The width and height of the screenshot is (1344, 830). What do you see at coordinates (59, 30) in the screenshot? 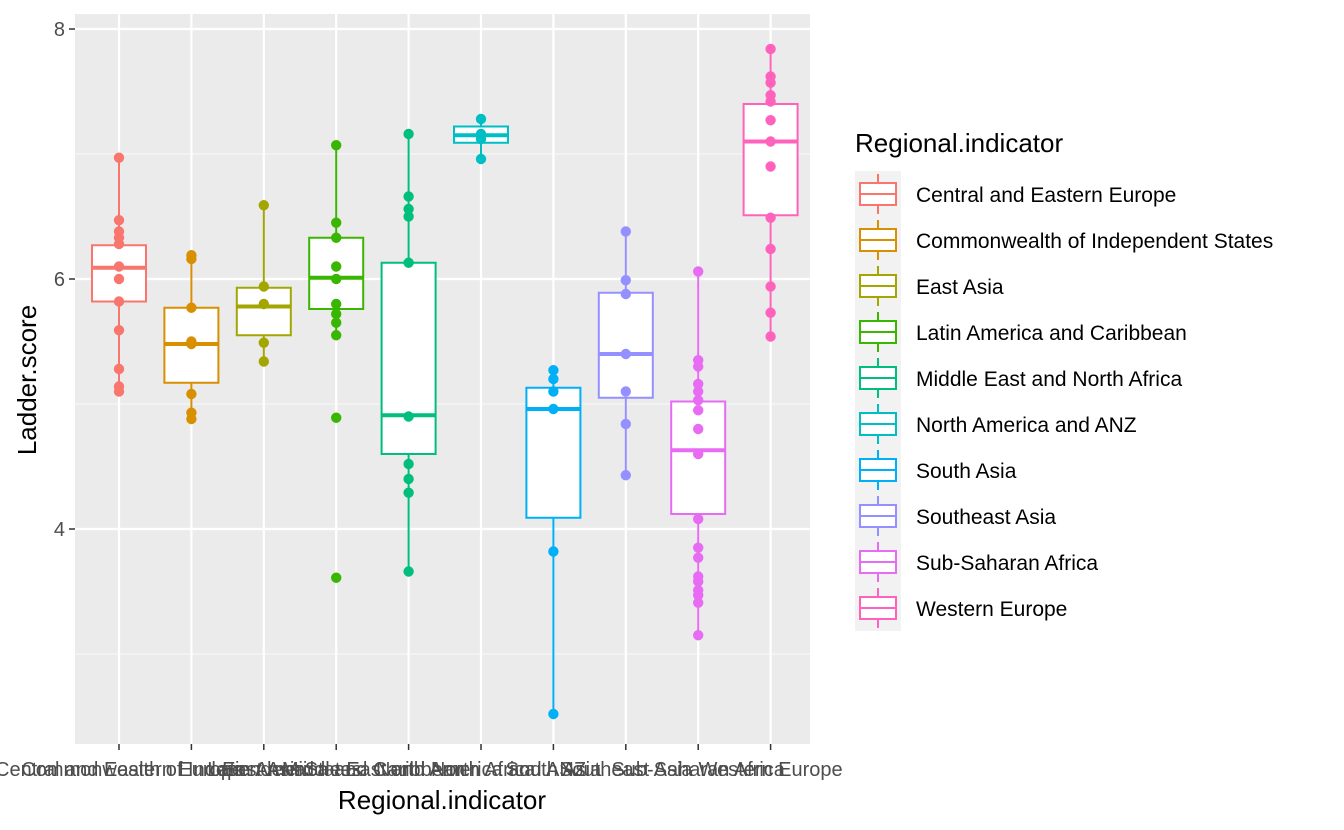
I see `y-tick-label: 8` at bounding box center [59, 30].